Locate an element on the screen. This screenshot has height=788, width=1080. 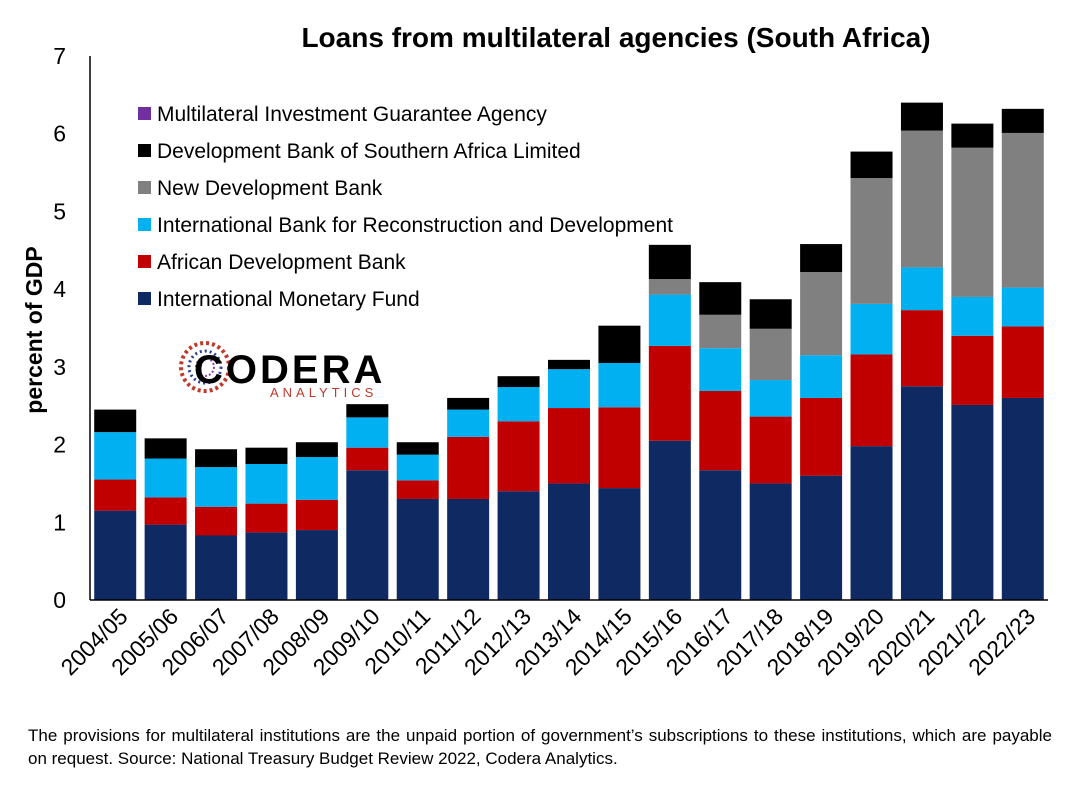
y-tick-label: 5 is located at coordinates (59, 211).